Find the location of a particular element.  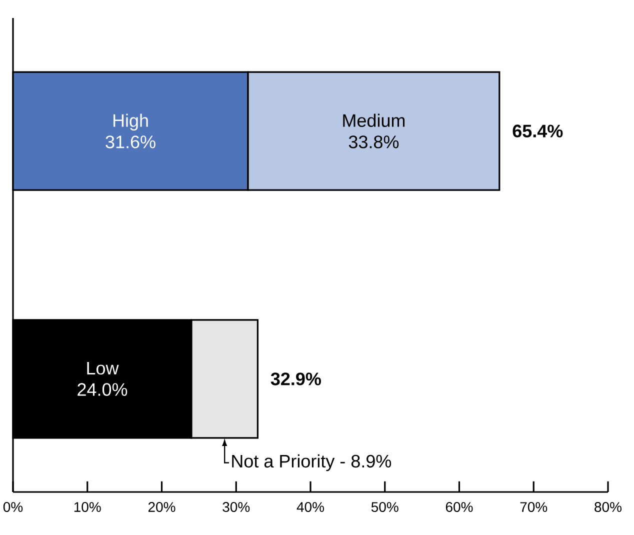

total-label: 32.9% is located at coordinates (295, 379).